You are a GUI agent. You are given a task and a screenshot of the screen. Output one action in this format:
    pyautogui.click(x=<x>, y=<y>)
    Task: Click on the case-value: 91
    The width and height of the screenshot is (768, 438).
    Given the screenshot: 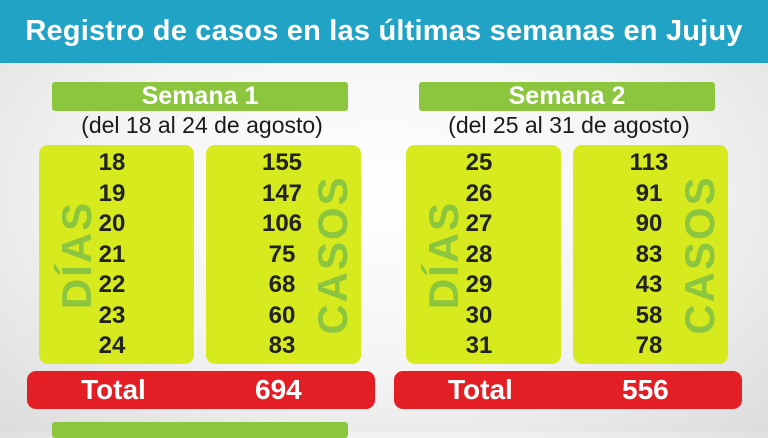 What is the action you would take?
    pyautogui.click(x=649, y=193)
    